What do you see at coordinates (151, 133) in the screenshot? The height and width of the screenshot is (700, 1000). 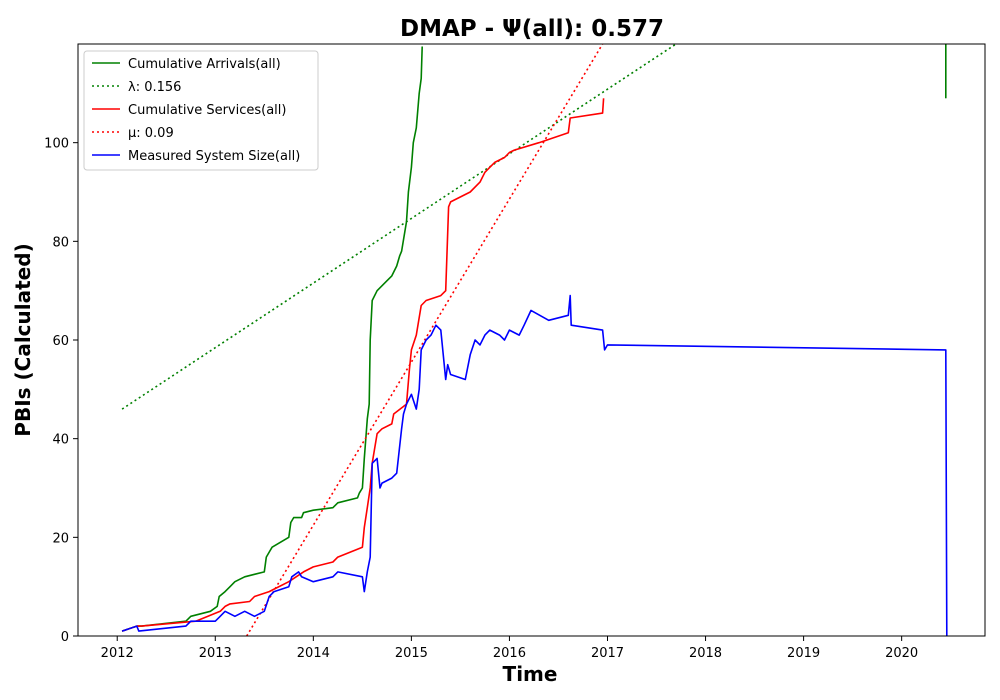 I see `legend-label: μ: 0.09` at bounding box center [151, 133].